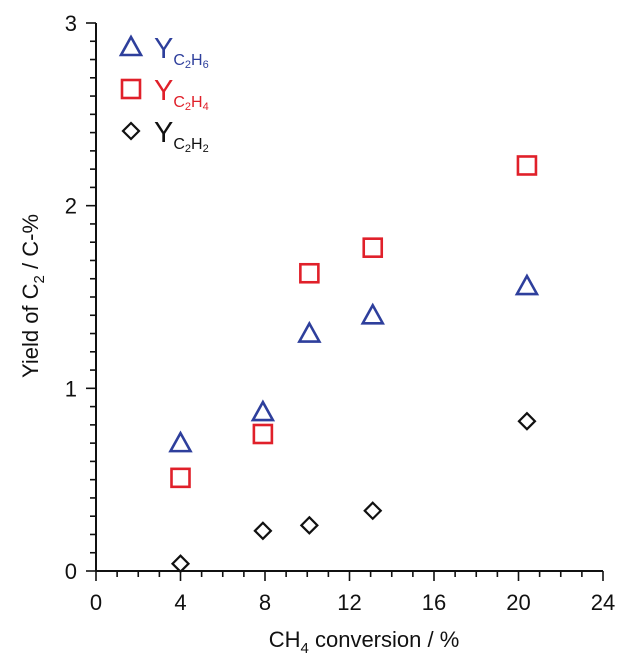 This screenshot has height=654, width=626. What do you see at coordinates (71, 388) in the screenshot?
I see `y-tick-label: 1` at bounding box center [71, 388].